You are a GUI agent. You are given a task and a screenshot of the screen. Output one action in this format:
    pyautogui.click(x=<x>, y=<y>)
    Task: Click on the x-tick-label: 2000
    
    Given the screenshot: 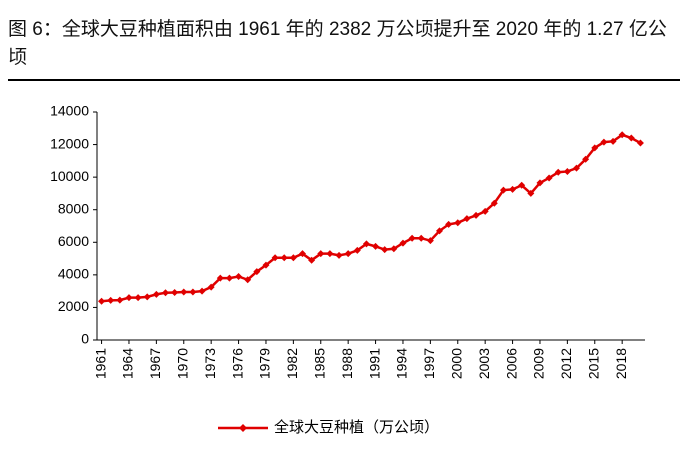 What is the action you would take?
    pyautogui.click(x=456, y=363)
    